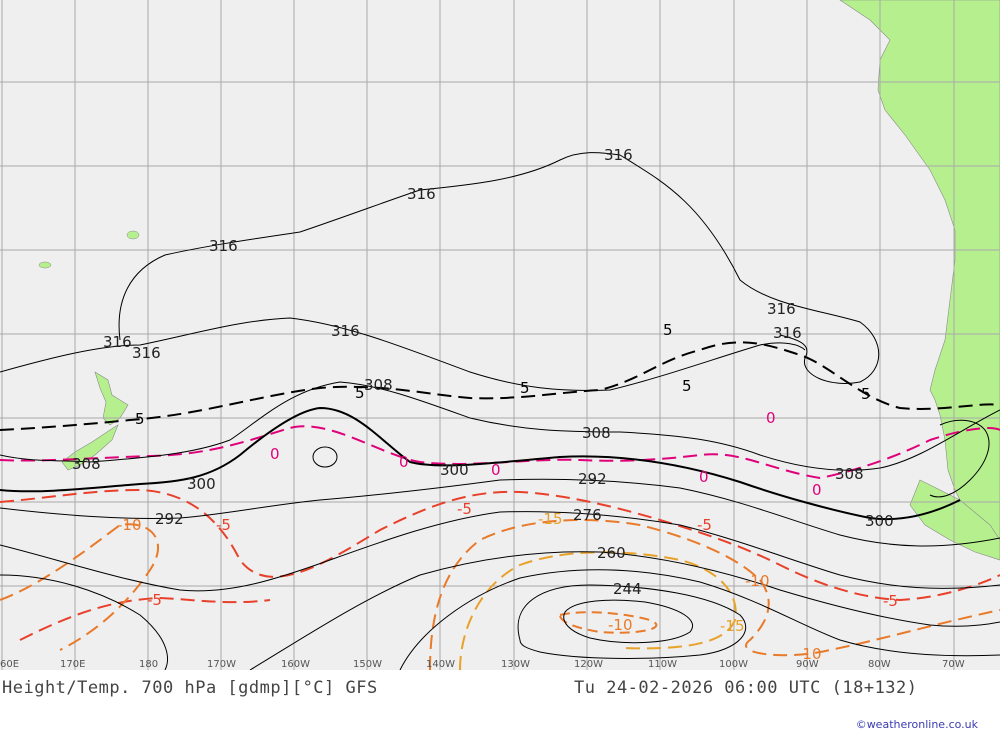 Image resolution: width=1000 pixels, height=733 pixels. I want to click on lon-label: 120W, so click(588, 664).